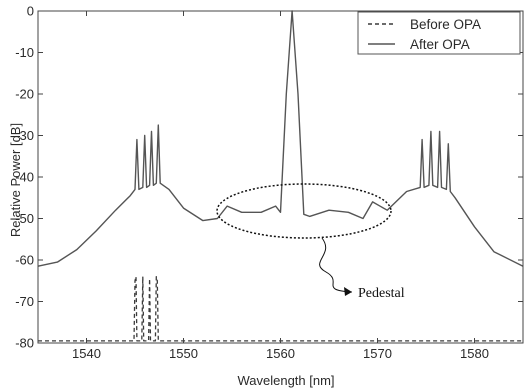  I want to click on pedestal-label: Pedestal, so click(381, 293).